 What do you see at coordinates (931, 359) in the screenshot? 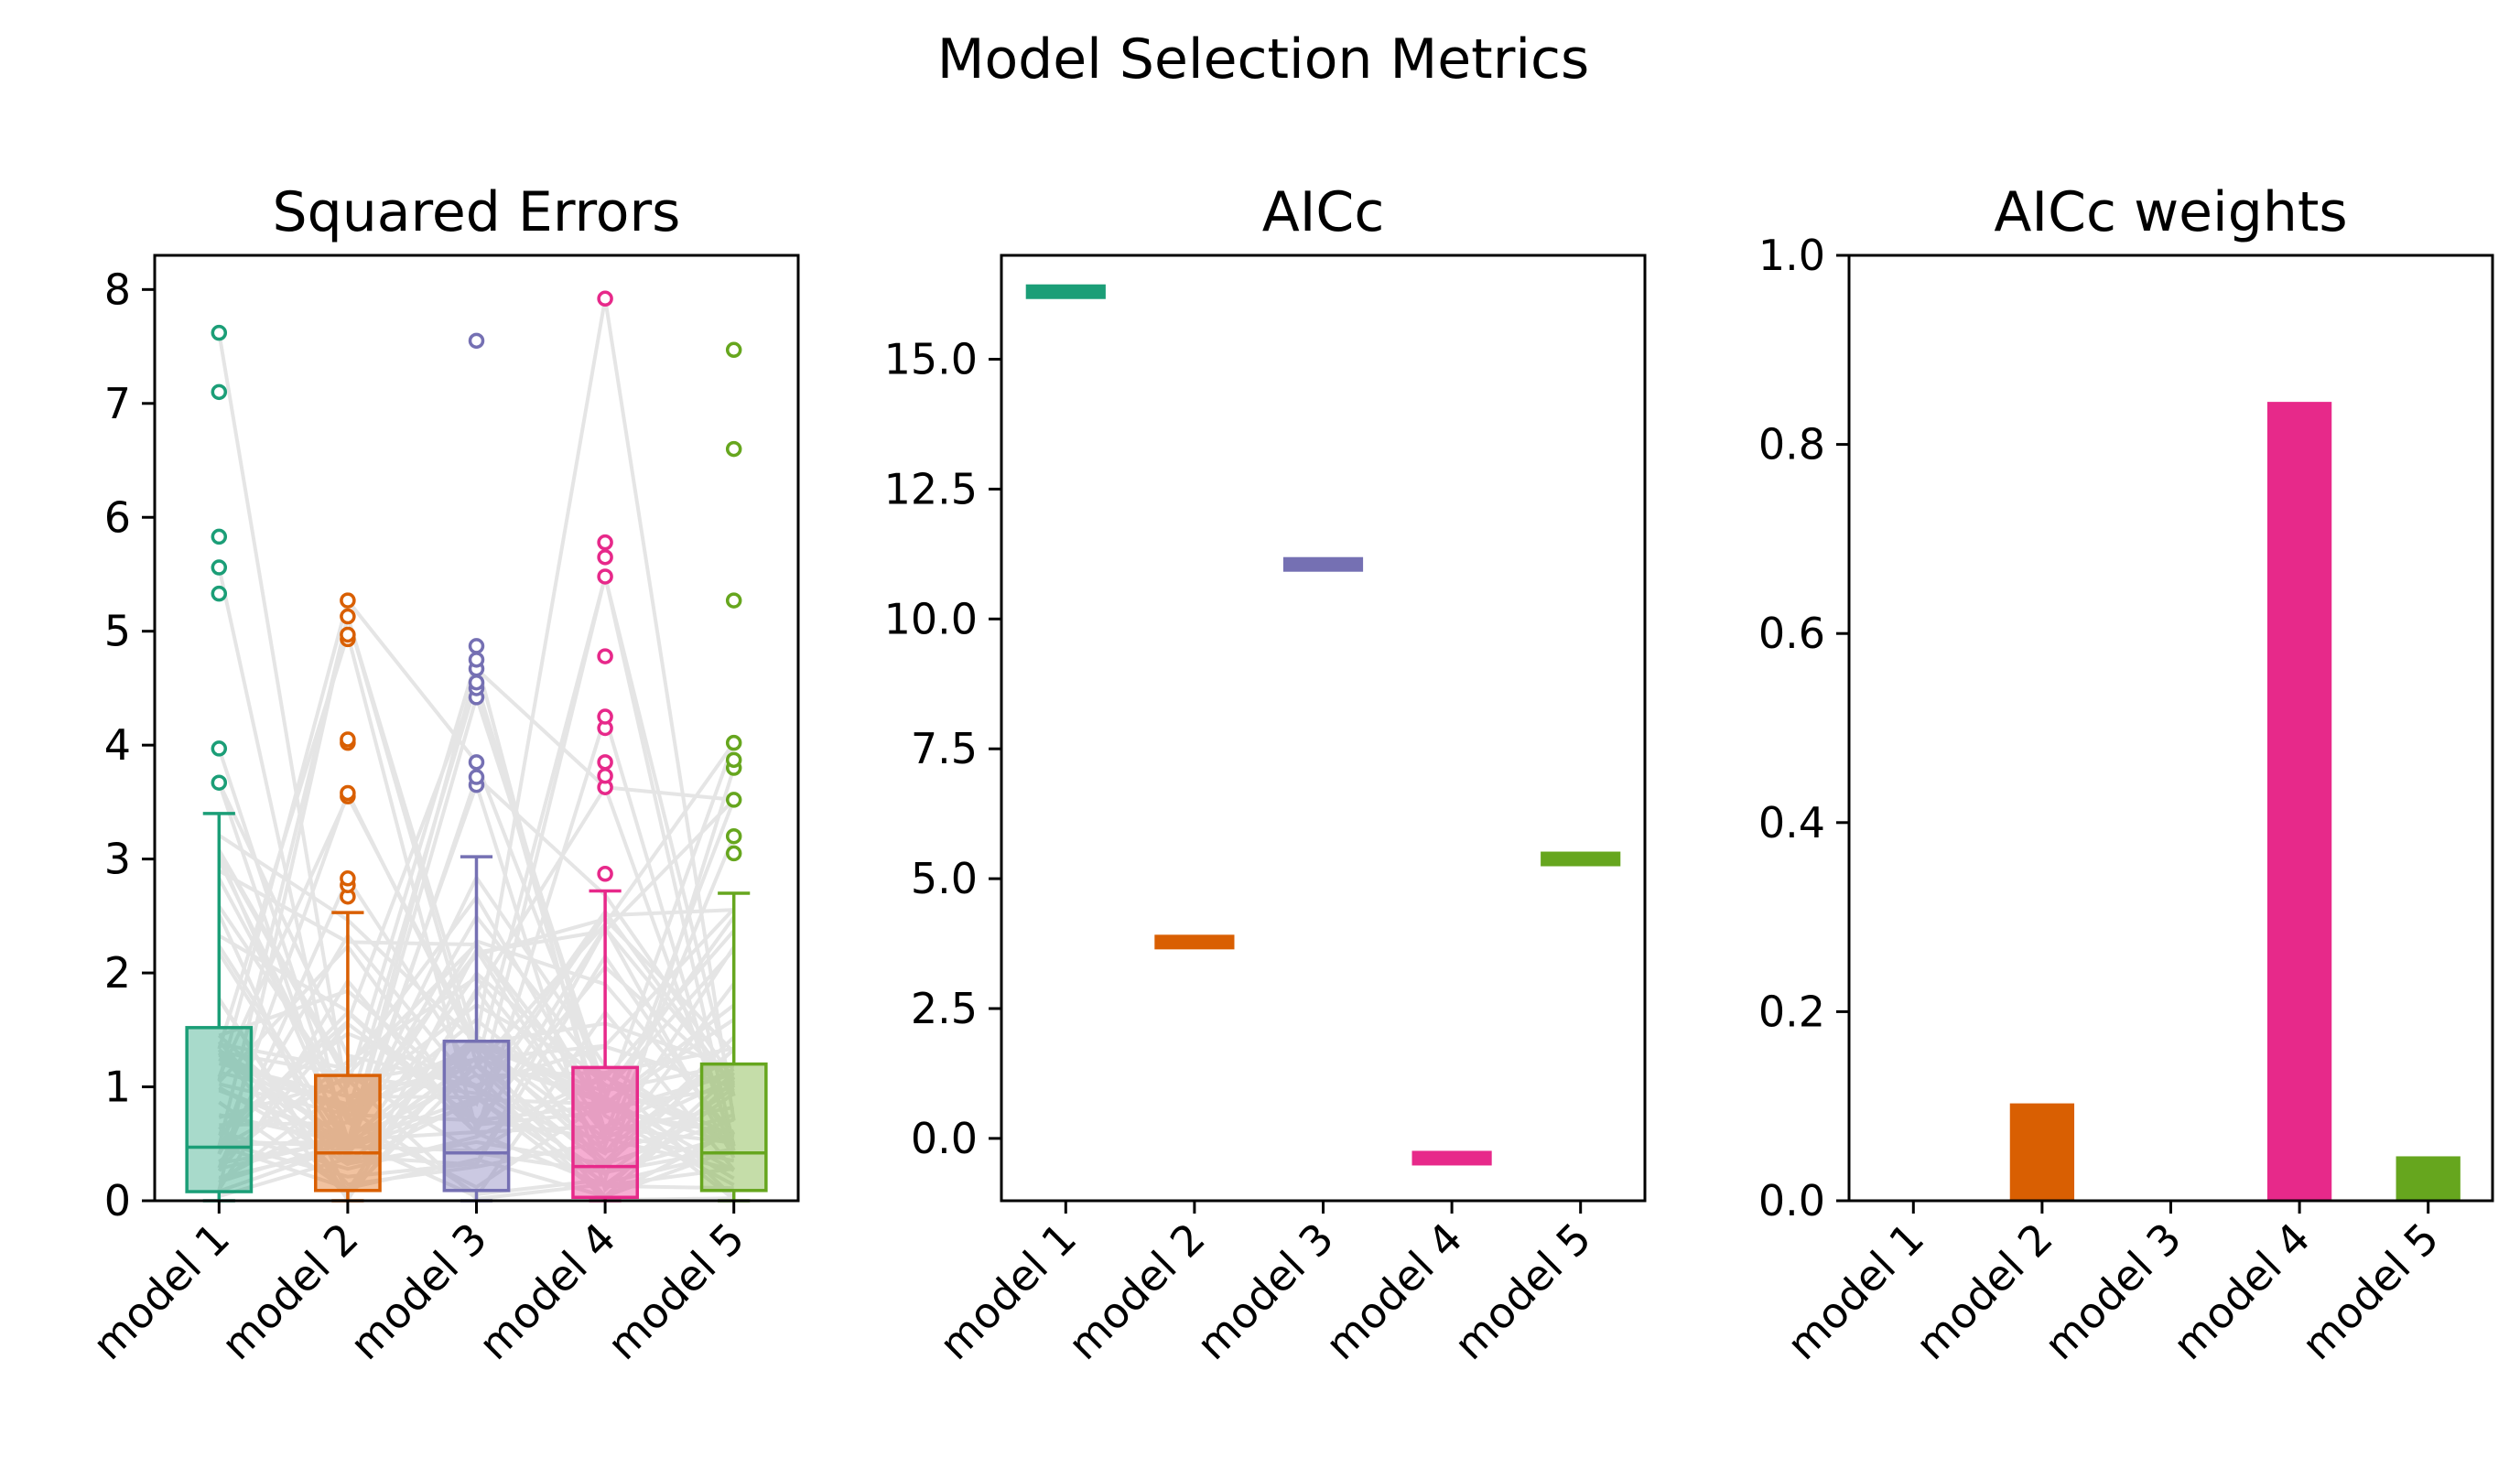
I see `y-tick-label: 15.0` at bounding box center [931, 359].